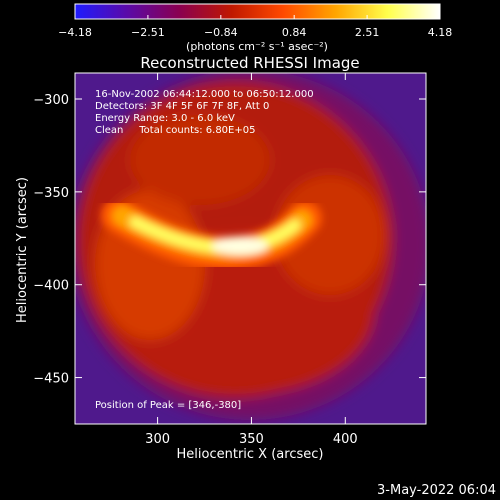 The width and height of the screenshot is (500, 500). I want to click on y-axis-label: Heliocentric Y (arcsec), so click(22, 250).